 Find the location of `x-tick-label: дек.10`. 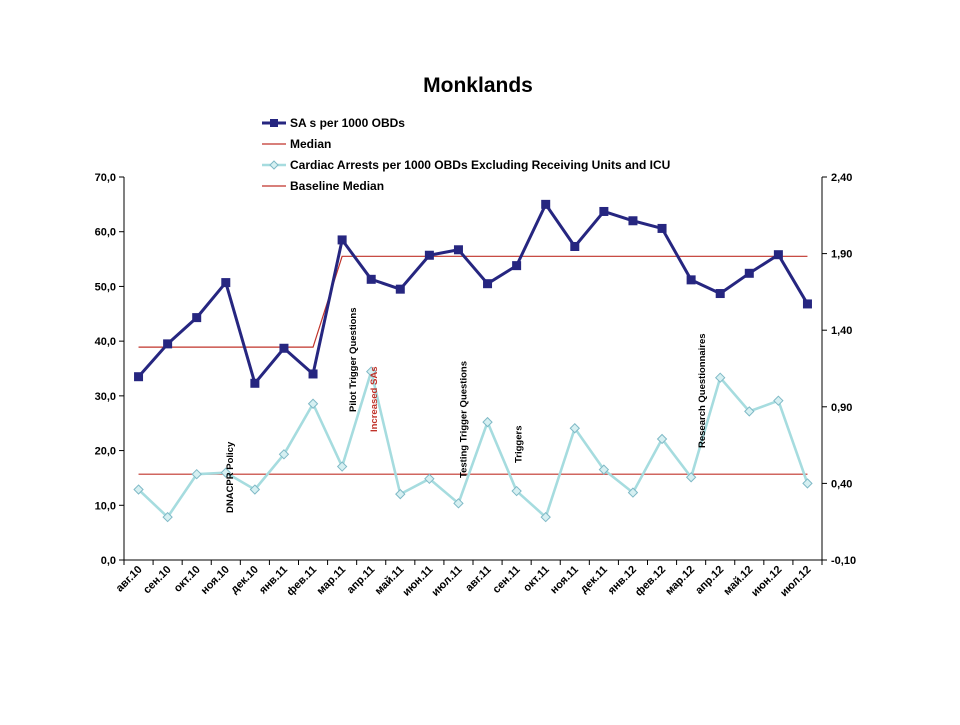

x-tick-label: дек.10 is located at coordinates (245, 580).